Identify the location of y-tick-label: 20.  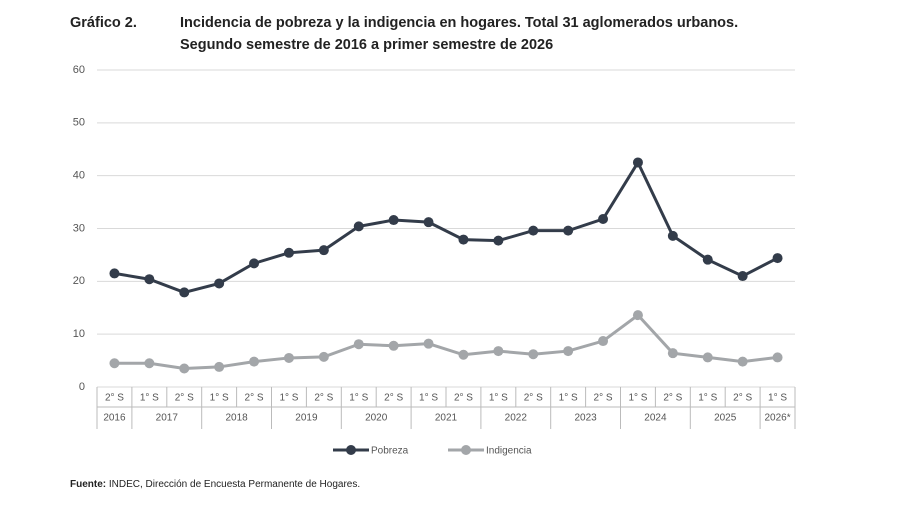
(79, 281).